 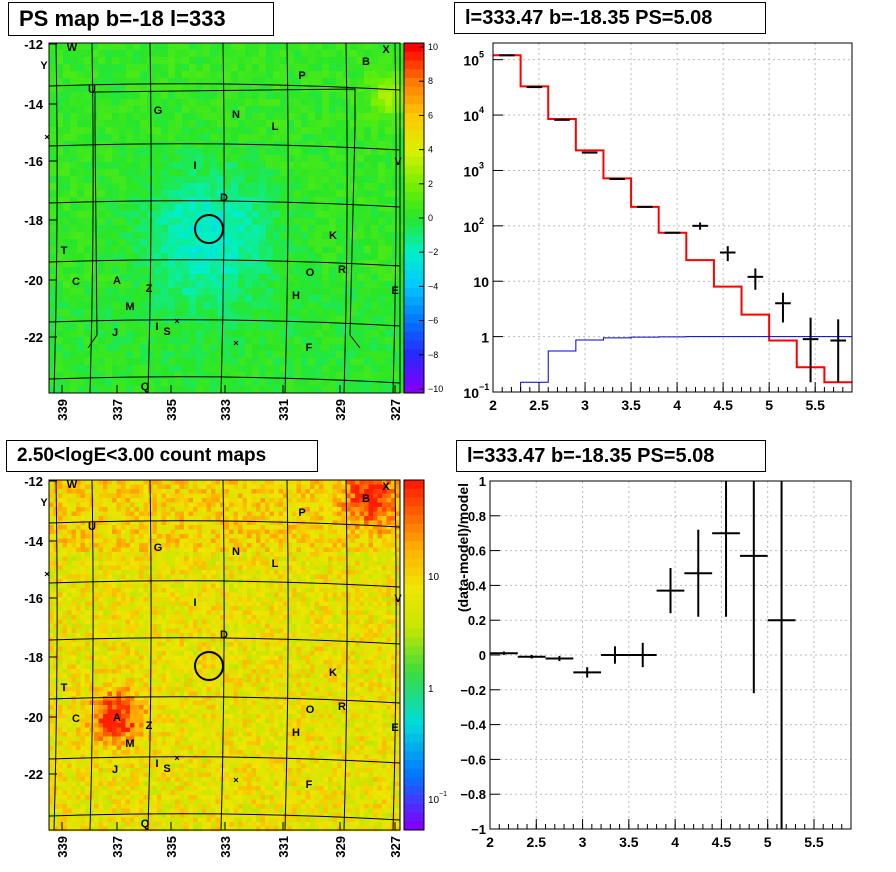 What do you see at coordinates (386, 50) in the screenshot?
I see `source-label: X` at bounding box center [386, 50].